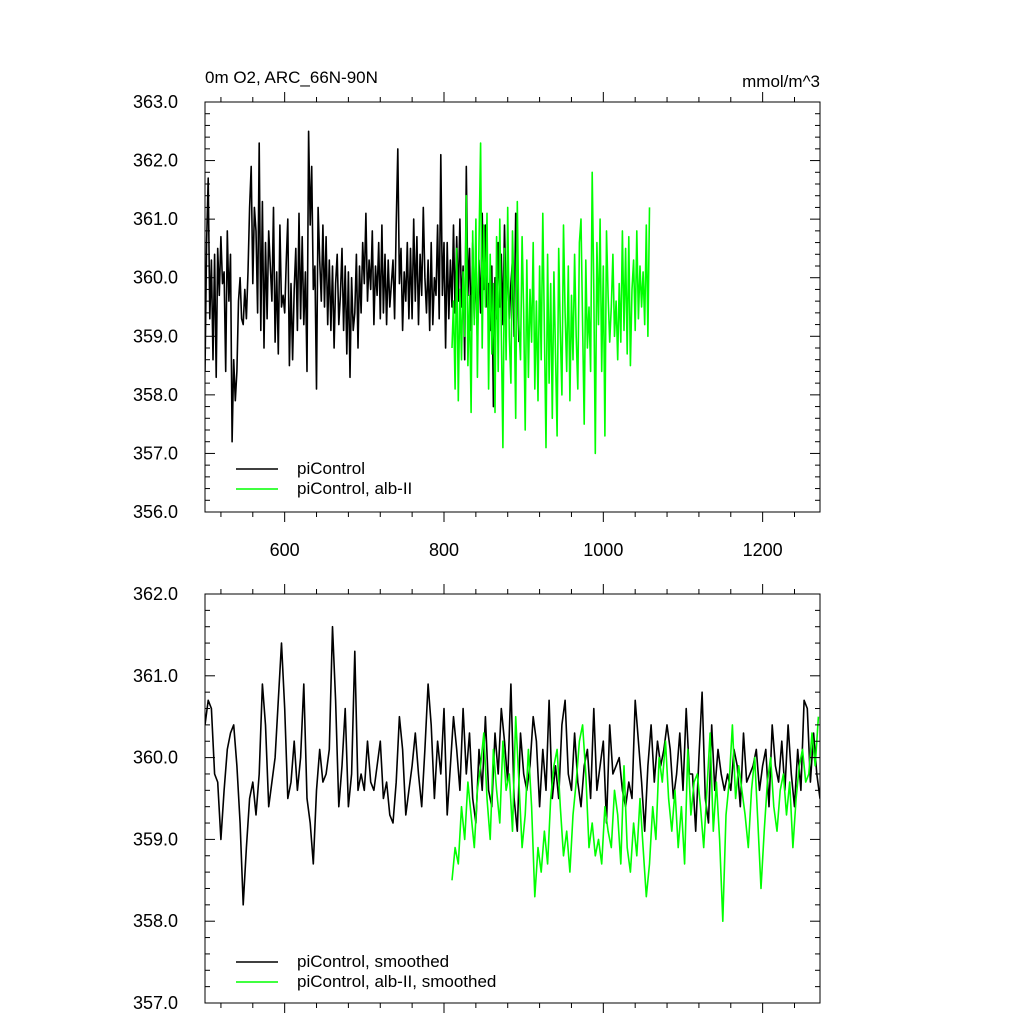 Image resolution: width=1024 pixels, height=1024 pixels. What do you see at coordinates (155, 395) in the screenshot?
I see `top-y-tick-label: 358.0` at bounding box center [155, 395].